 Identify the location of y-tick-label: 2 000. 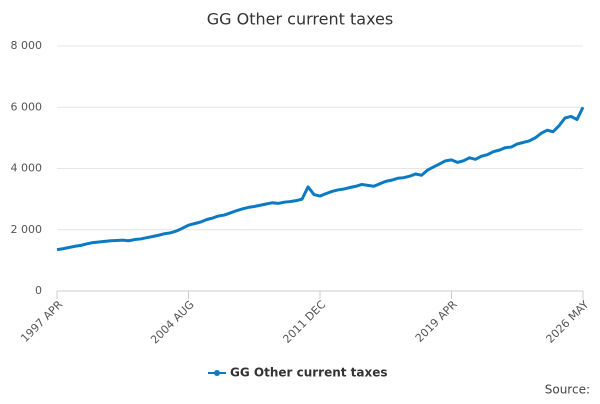
(27, 229).